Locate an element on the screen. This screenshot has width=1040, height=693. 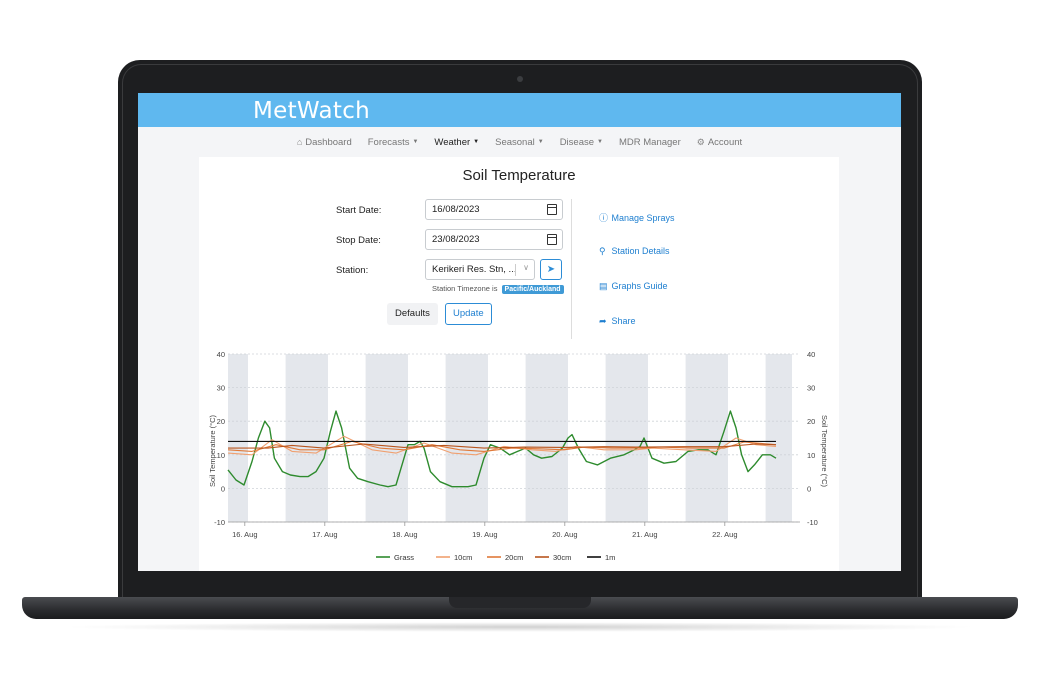
stop-date-value: 23/08/2023 is located at coordinates (456, 239).